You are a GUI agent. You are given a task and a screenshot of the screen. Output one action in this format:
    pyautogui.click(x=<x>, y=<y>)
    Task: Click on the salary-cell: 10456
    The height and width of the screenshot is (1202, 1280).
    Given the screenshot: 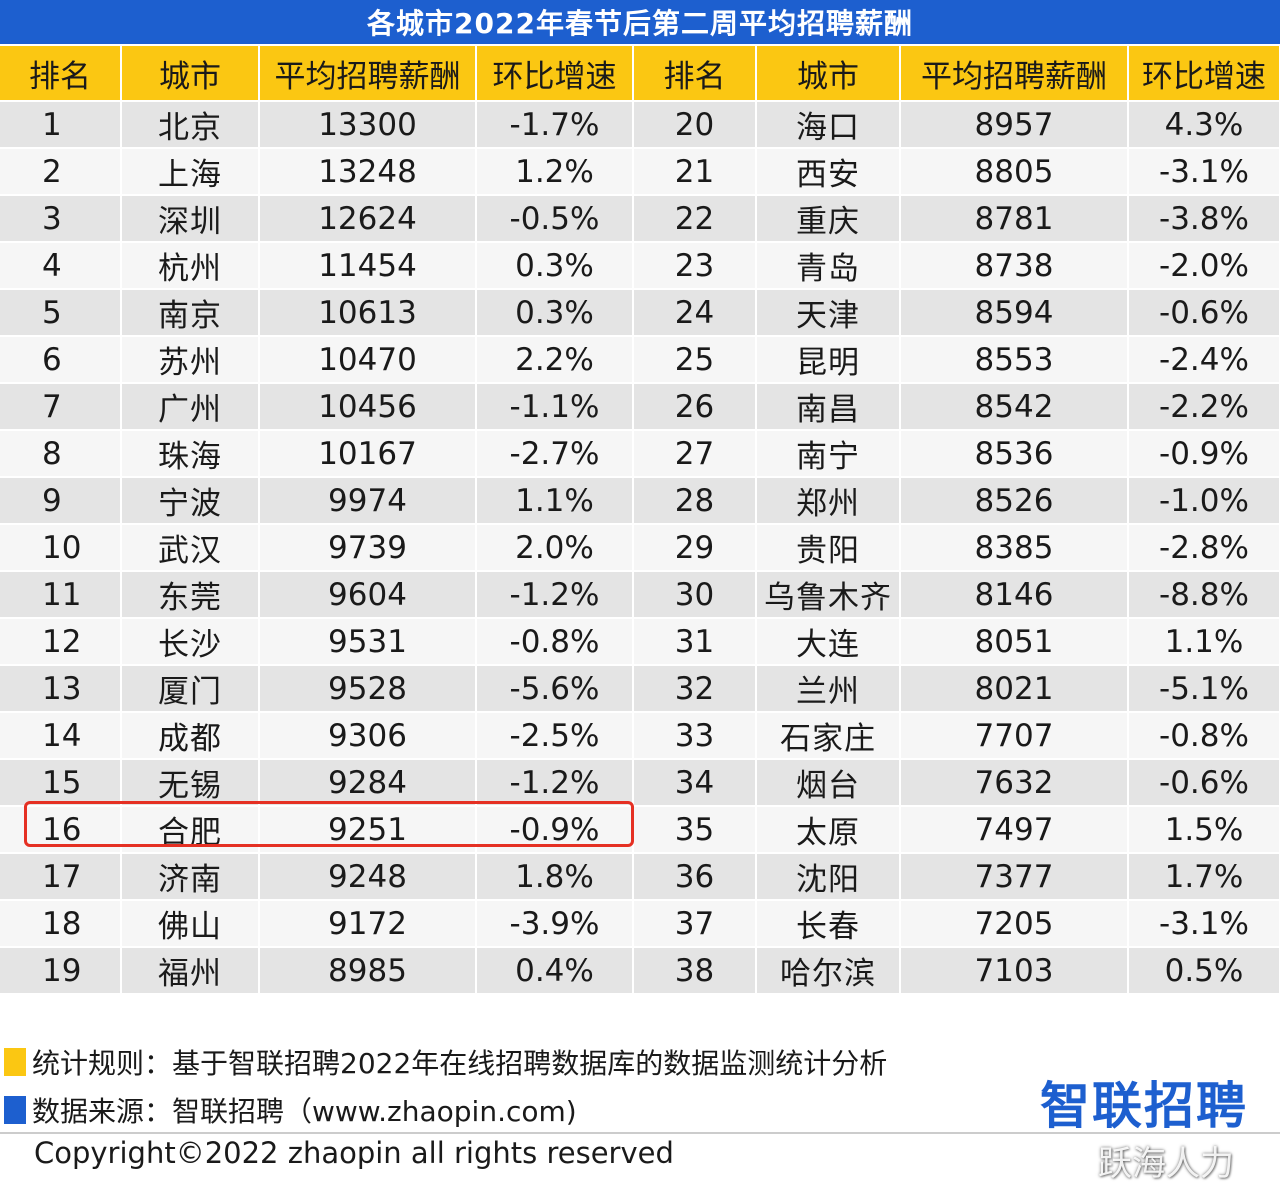 What is the action you would take?
    pyautogui.click(x=368, y=406)
    